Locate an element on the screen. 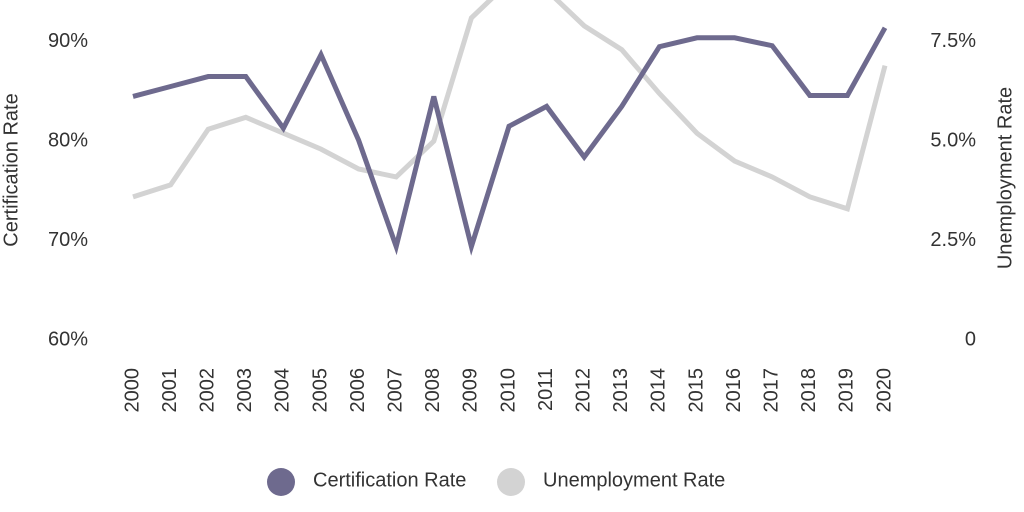  x-tick-label: 2018 is located at coordinates (809, 390).